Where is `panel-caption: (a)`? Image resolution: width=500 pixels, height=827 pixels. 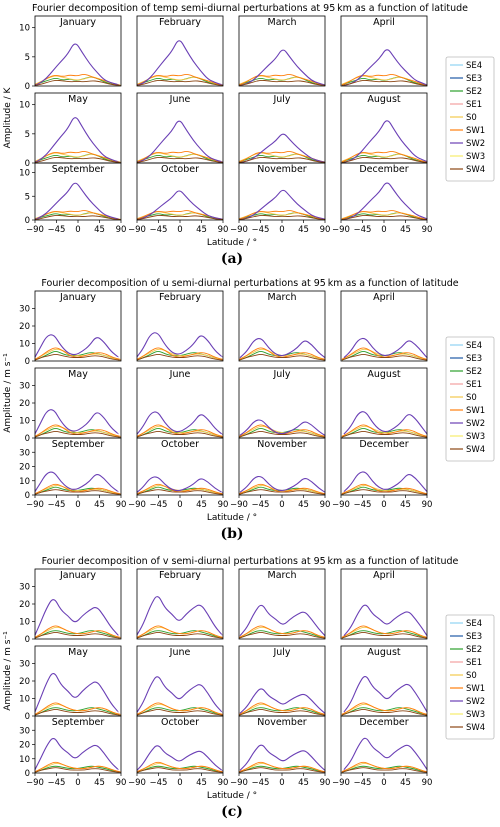 panel-caption: (a) is located at coordinates (232, 259).